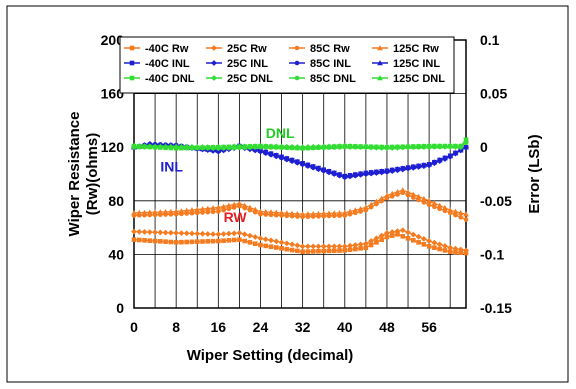 The width and height of the screenshot is (576, 389). I want to click on legend-entry: 25C Rw, so click(236, 49).